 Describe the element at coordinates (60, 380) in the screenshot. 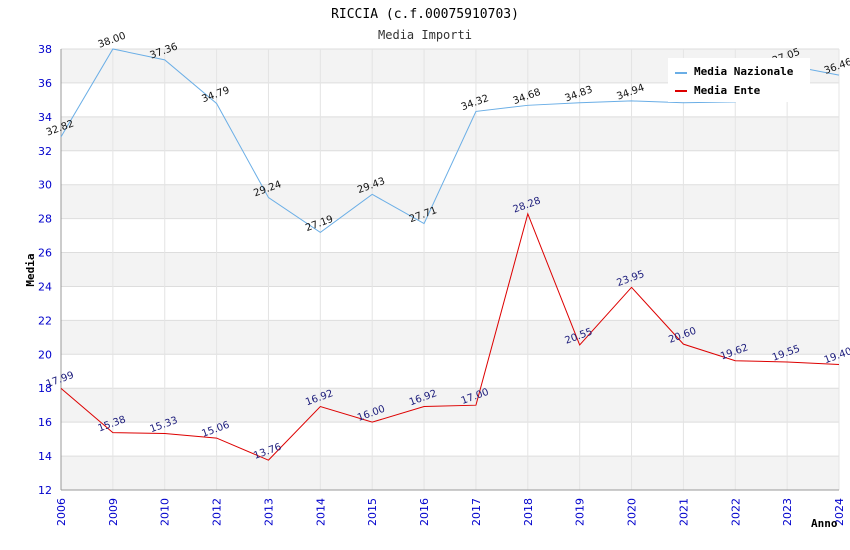

I see `data-label-ente: 17.99` at that location.